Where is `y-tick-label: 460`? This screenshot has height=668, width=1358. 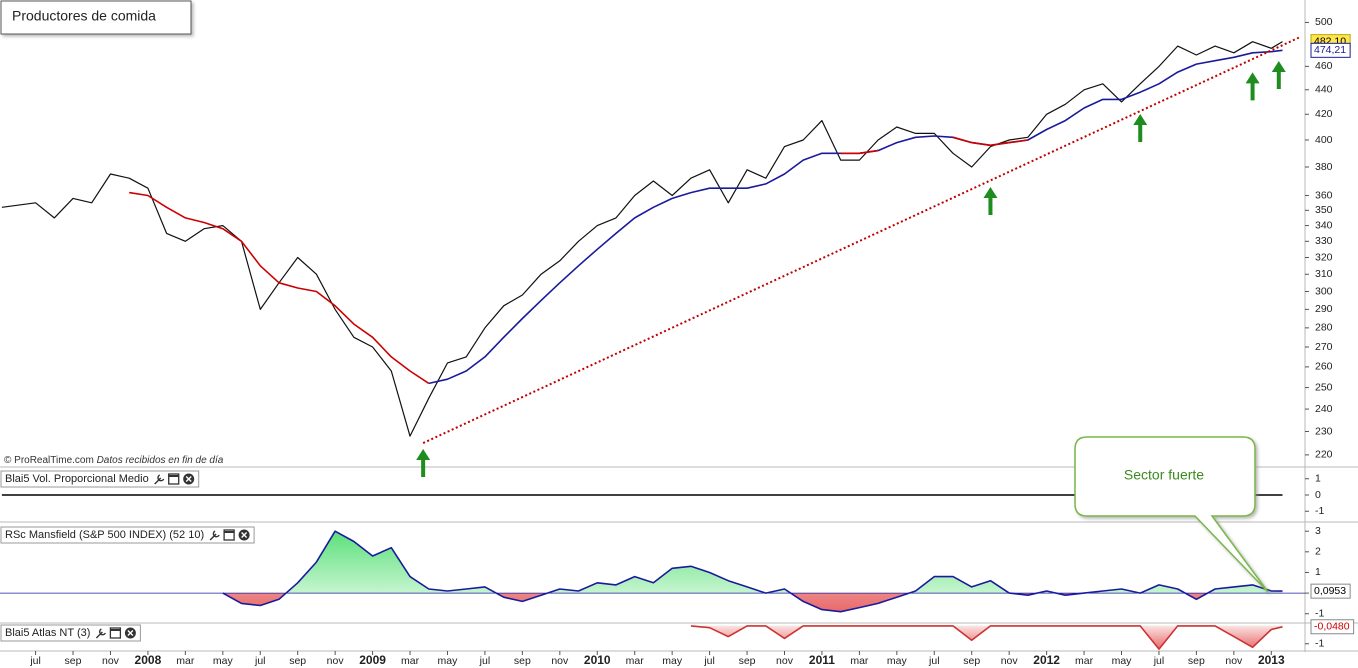 y-tick-label: 460 is located at coordinates (1324, 66).